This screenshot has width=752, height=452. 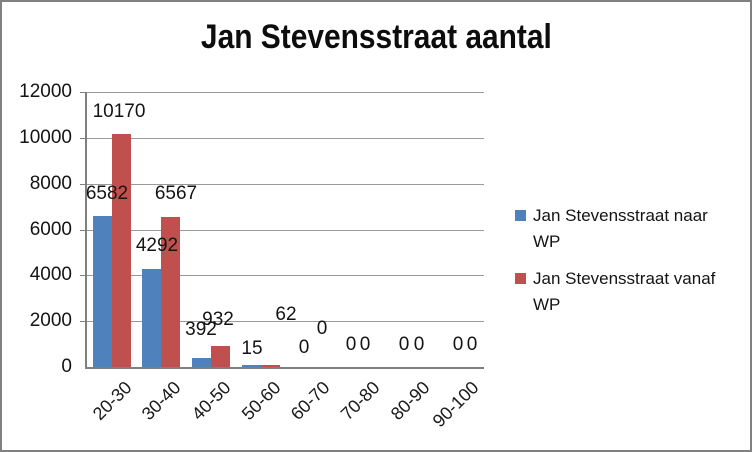 I want to click on data-label-naar-40-50: 392, so click(x=201, y=329).